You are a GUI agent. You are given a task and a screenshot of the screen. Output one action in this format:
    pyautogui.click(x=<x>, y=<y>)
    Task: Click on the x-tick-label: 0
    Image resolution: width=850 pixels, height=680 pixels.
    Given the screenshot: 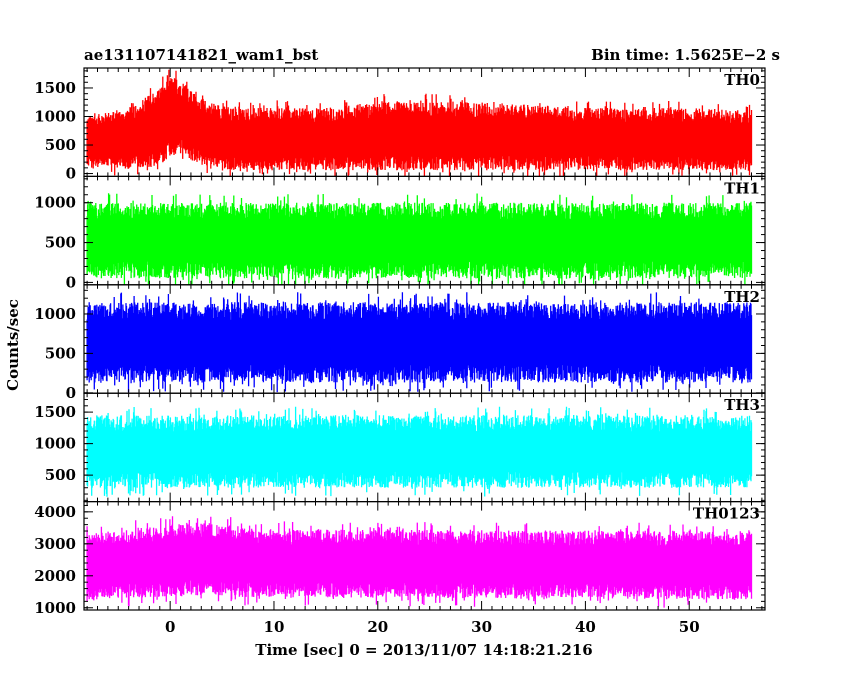 What is the action you would take?
    pyautogui.click(x=170, y=627)
    